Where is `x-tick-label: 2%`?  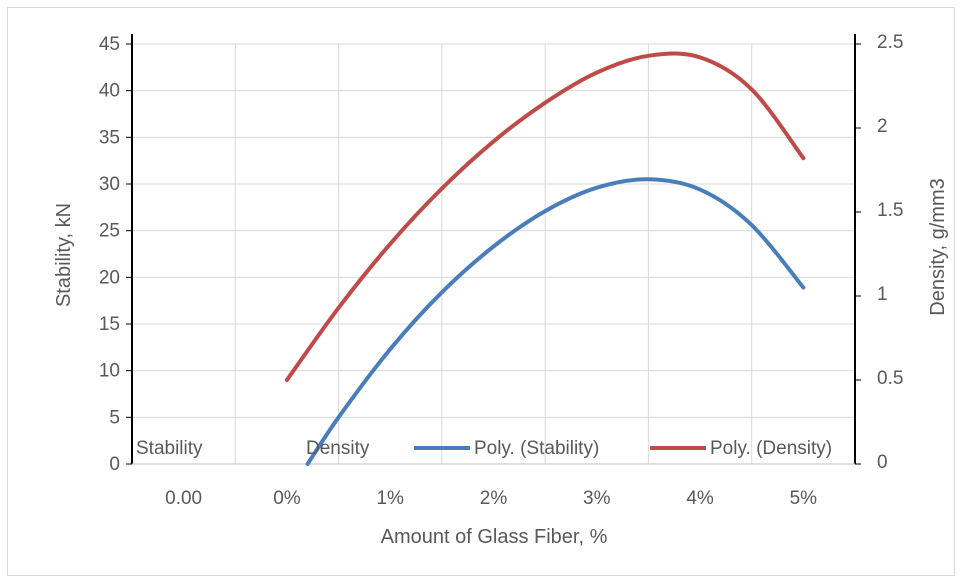 x-tick-label: 2% is located at coordinates (494, 498).